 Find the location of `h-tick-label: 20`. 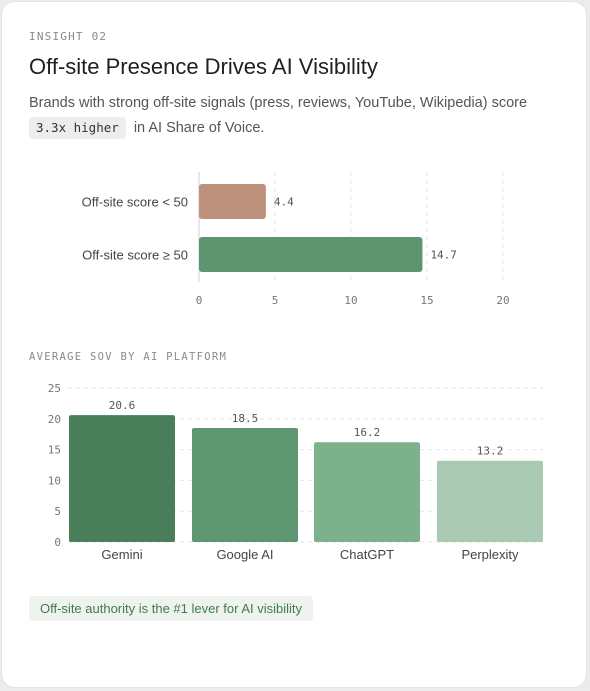

h-tick-label: 20 is located at coordinates (502, 300).